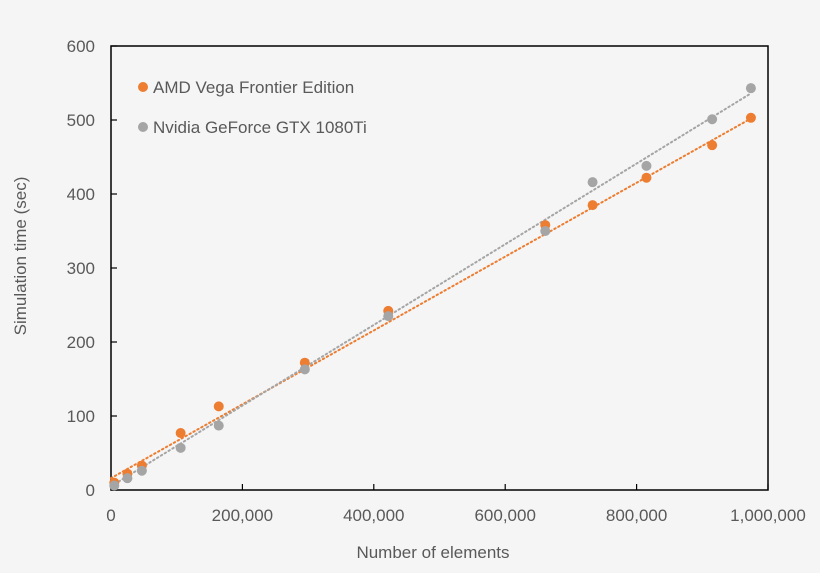  Describe the element at coordinates (20, 256) in the screenshot. I see `y-axis-title: Simulation time (sec)` at that location.